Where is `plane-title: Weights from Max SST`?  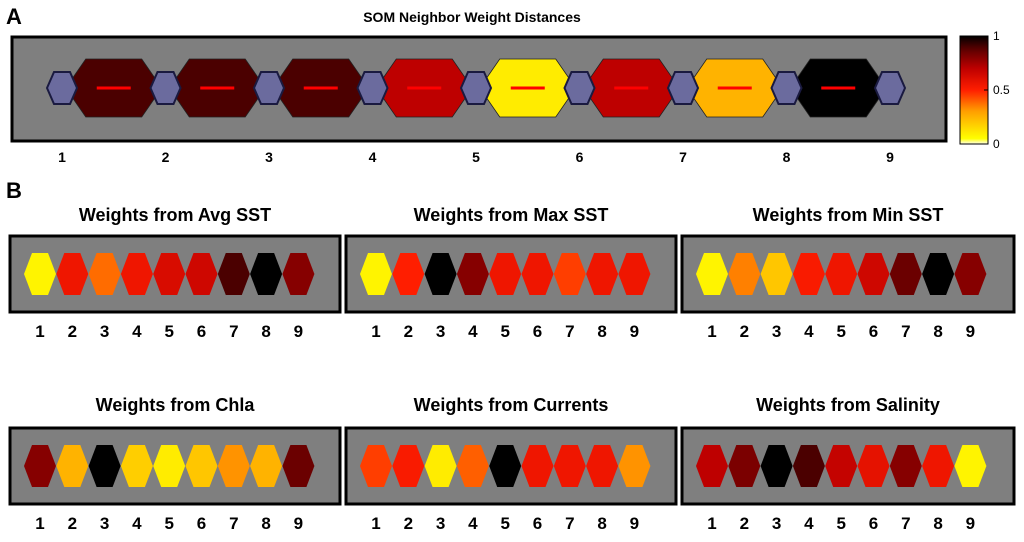 plane-title: Weights from Max SST is located at coordinates (511, 215).